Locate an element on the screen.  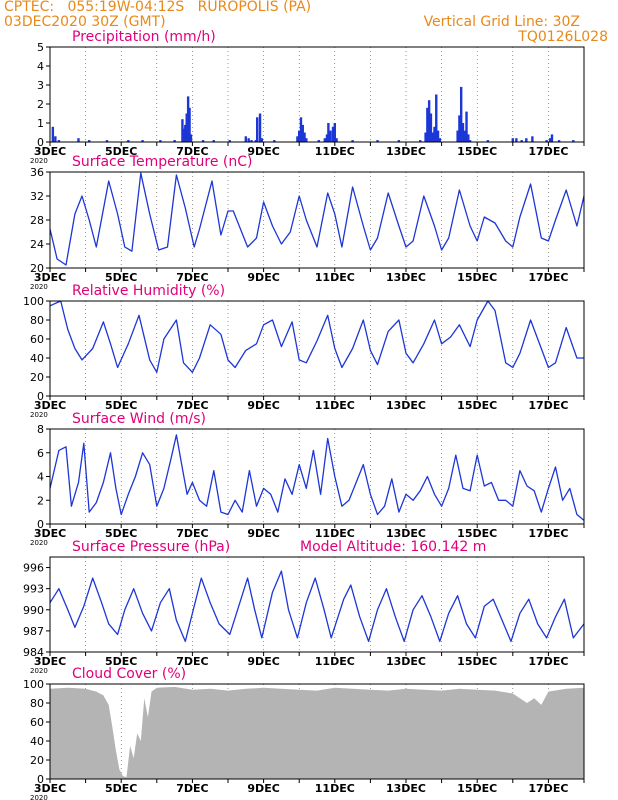
pressure-xtick-label-4: 11DEC is located at coordinates (335, 661).